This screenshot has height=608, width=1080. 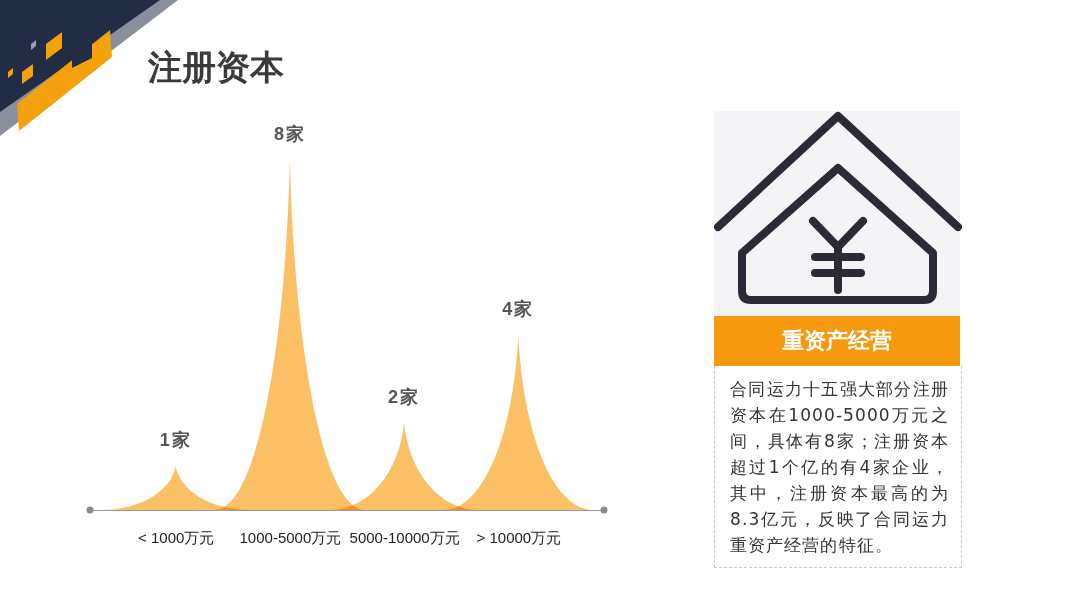 I want to click on x-tick-label: 5000-10000万元, so click(x=404, y=537).